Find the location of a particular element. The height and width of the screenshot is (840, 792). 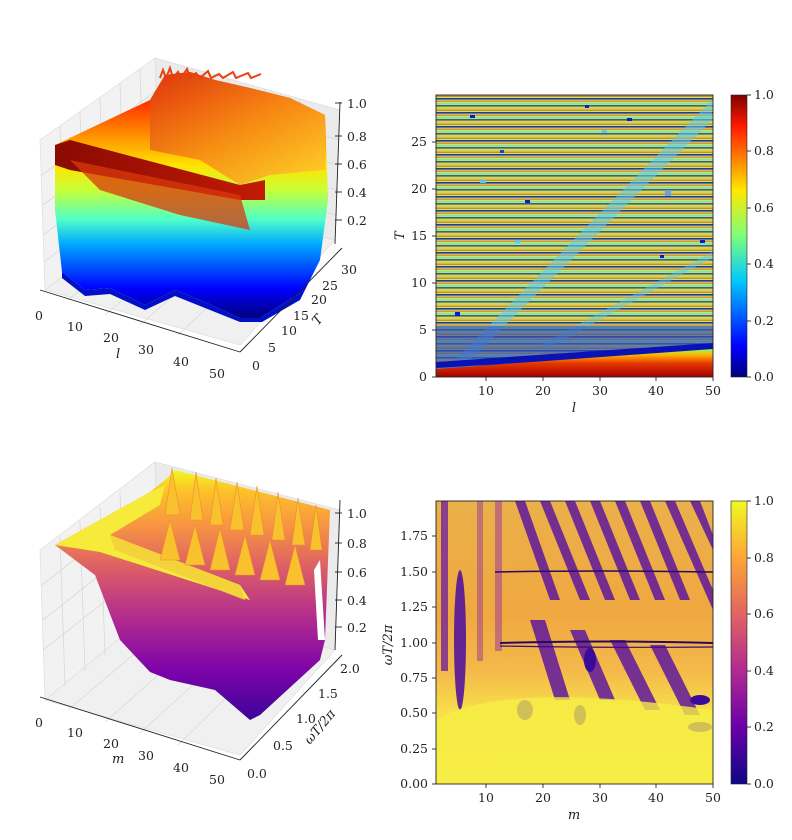

y-tick-label: 0.50 is located at coordinates (414, 712).